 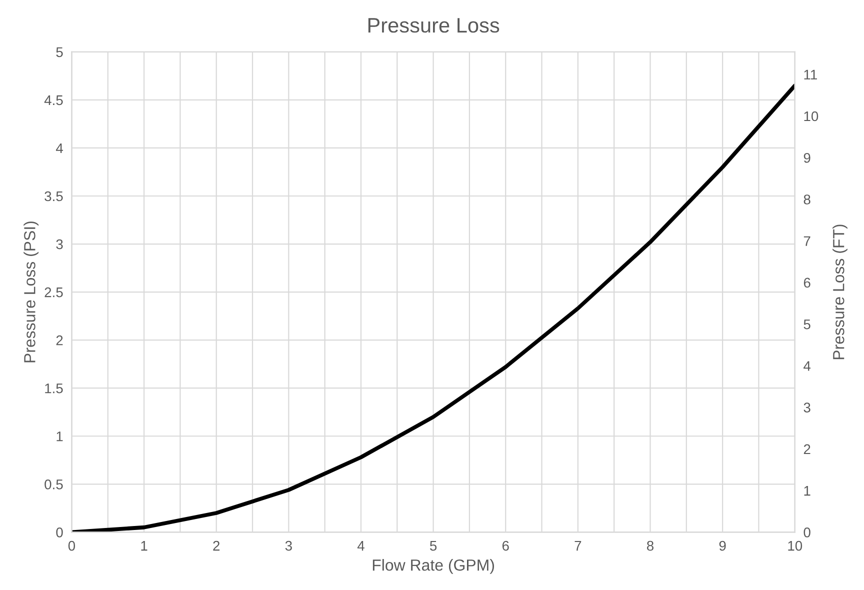 I want to click on x-tick-label: 5, so click(x=433, y=546).